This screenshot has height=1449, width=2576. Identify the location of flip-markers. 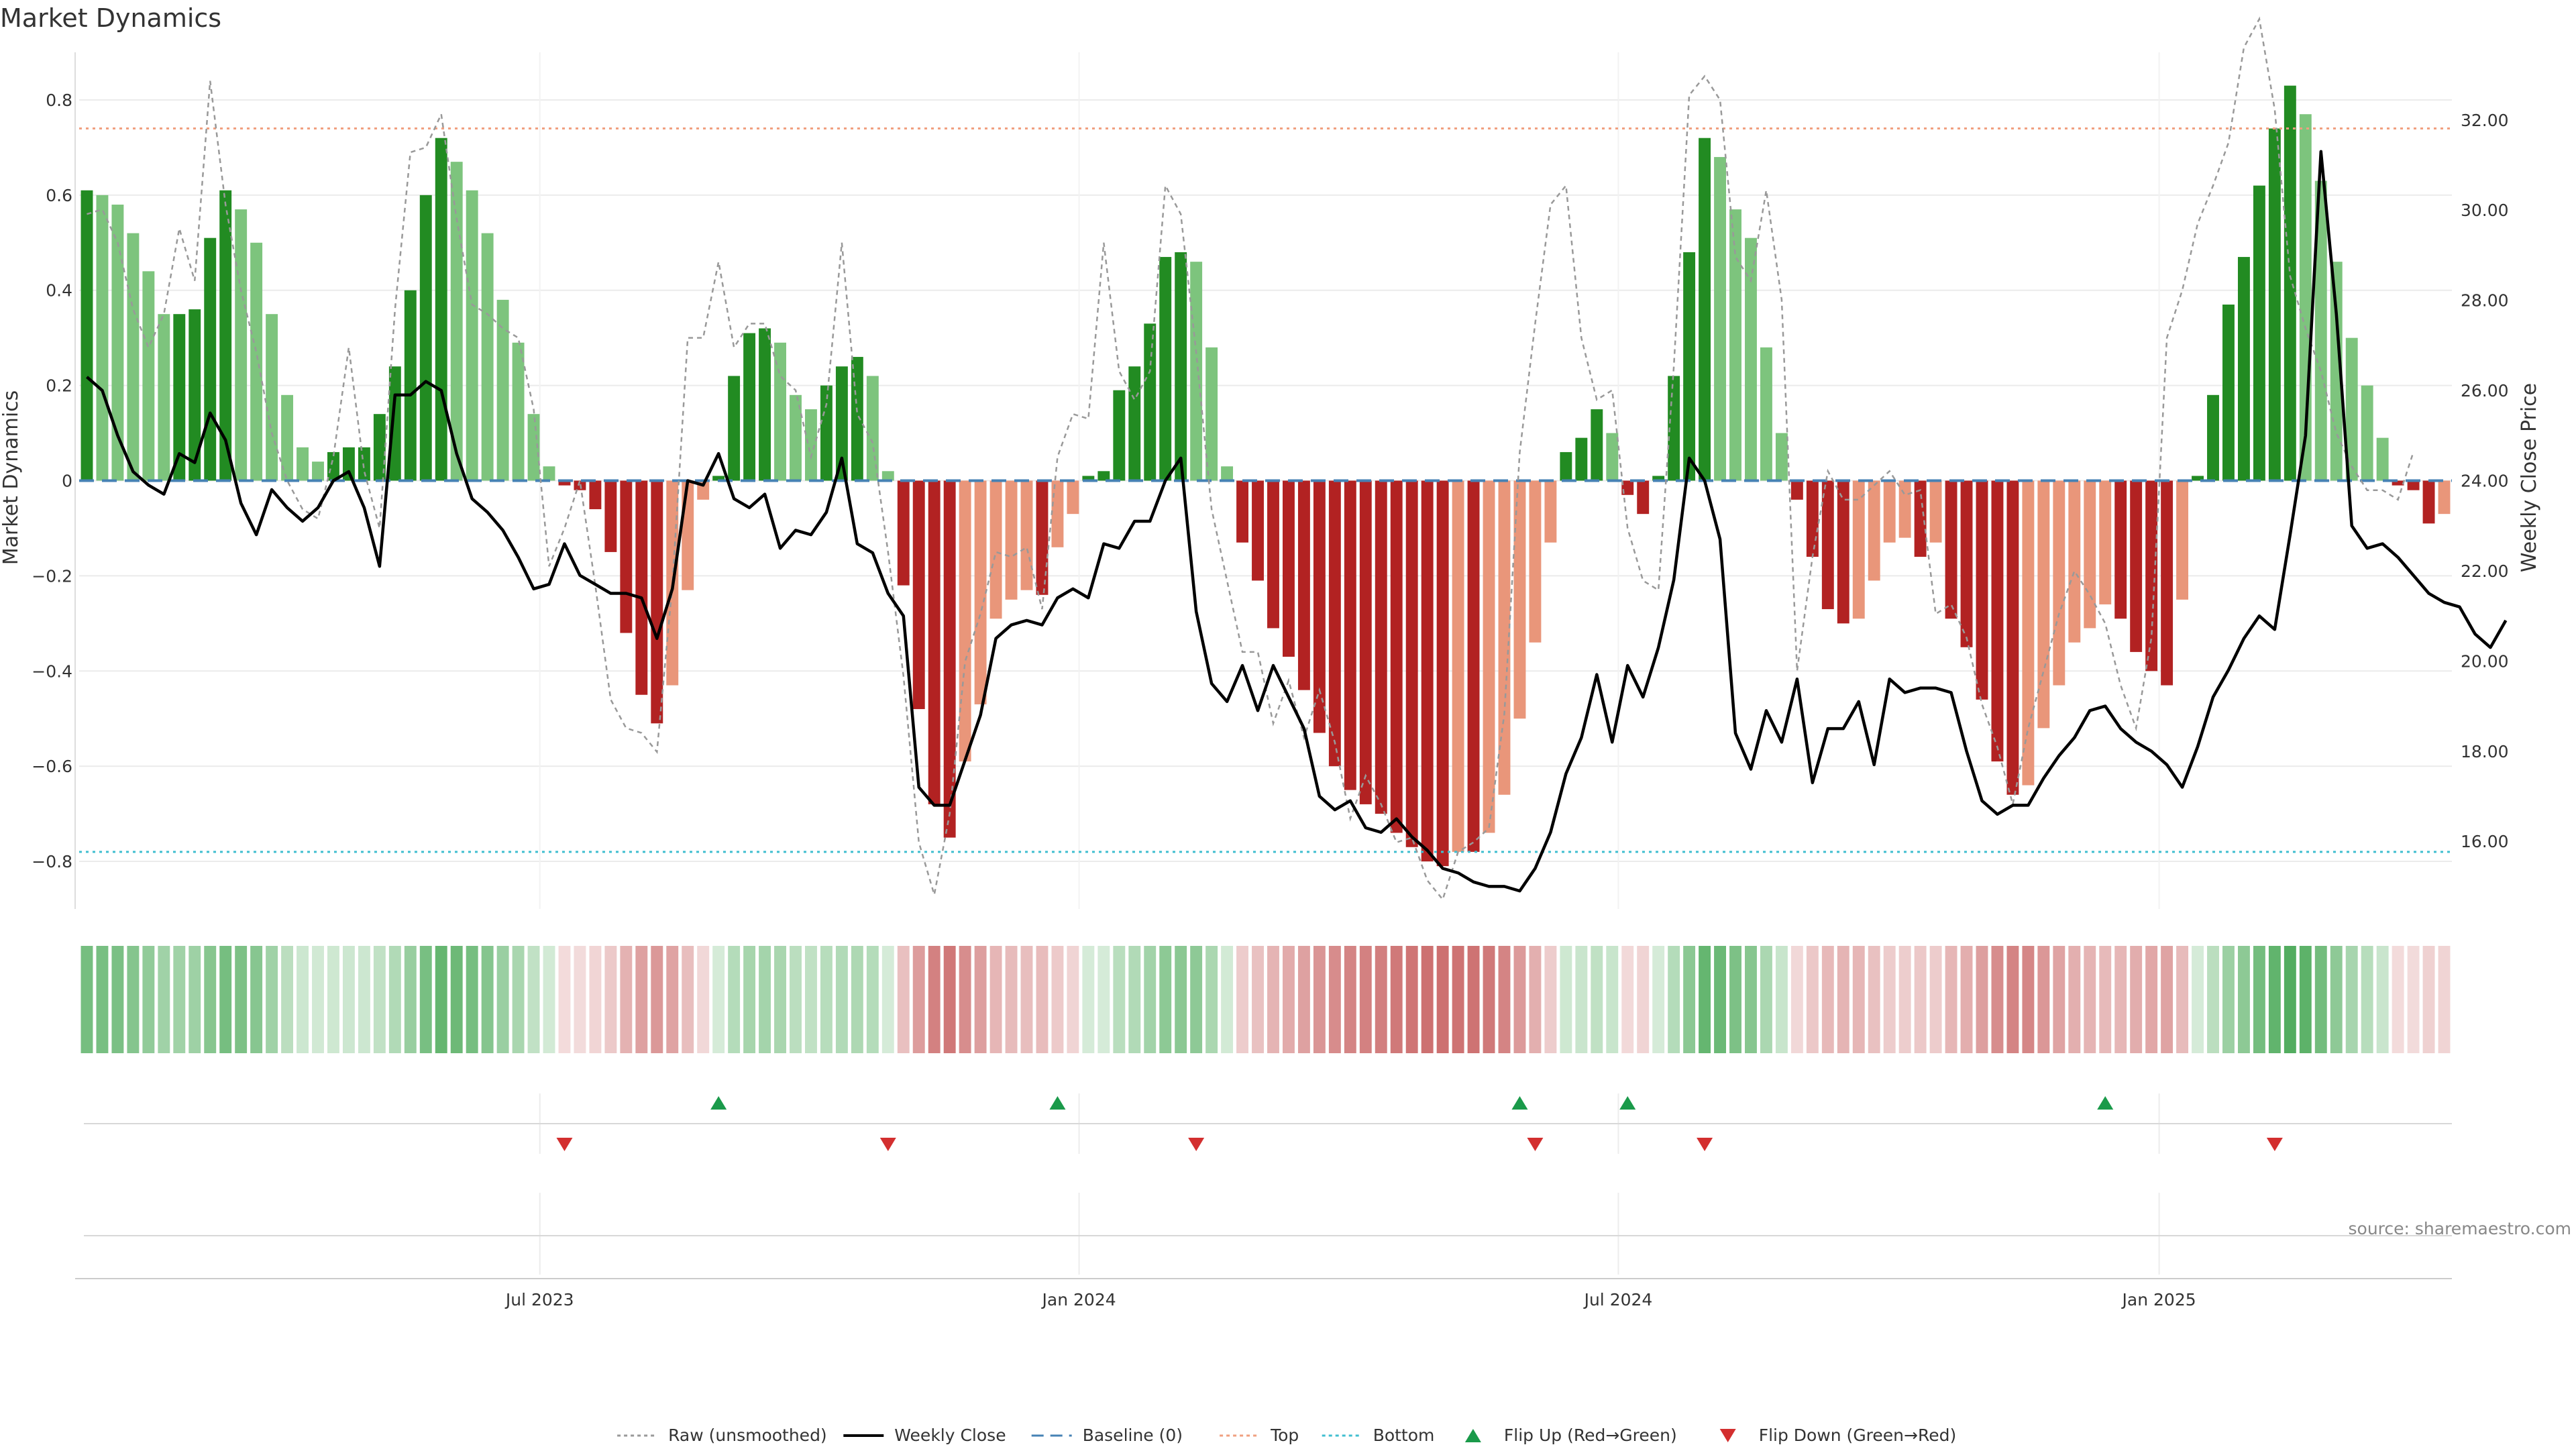
(1263, 1187).